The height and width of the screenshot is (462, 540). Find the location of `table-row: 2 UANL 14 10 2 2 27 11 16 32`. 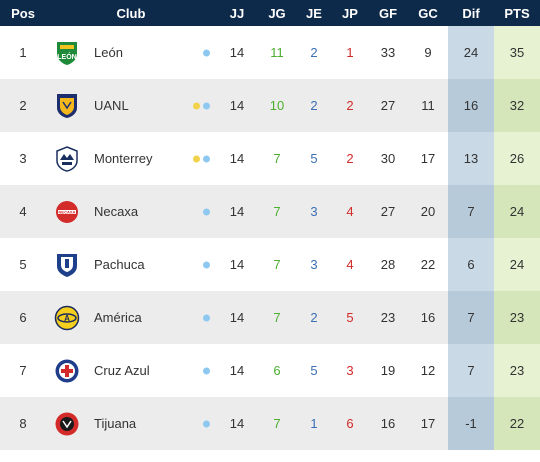

table-row: 2 UANL 14 10 2 2 27 11 16 32 is located at coordinates (270, 105).